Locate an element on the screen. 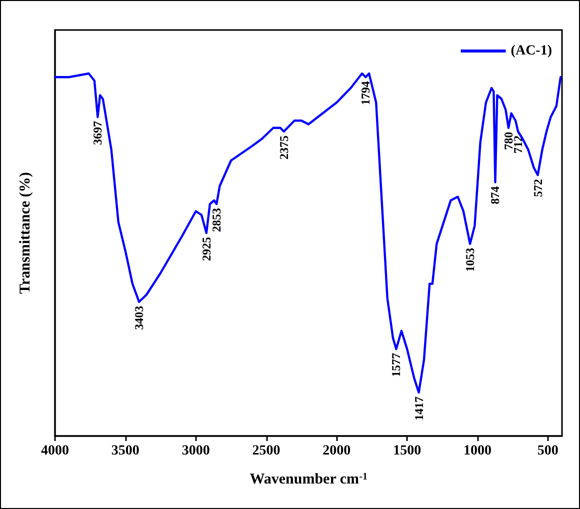 Image resolution: width=580 pixels, height=509 pixels. x-tick-label: 2500 is located at coordinates (266, 451).